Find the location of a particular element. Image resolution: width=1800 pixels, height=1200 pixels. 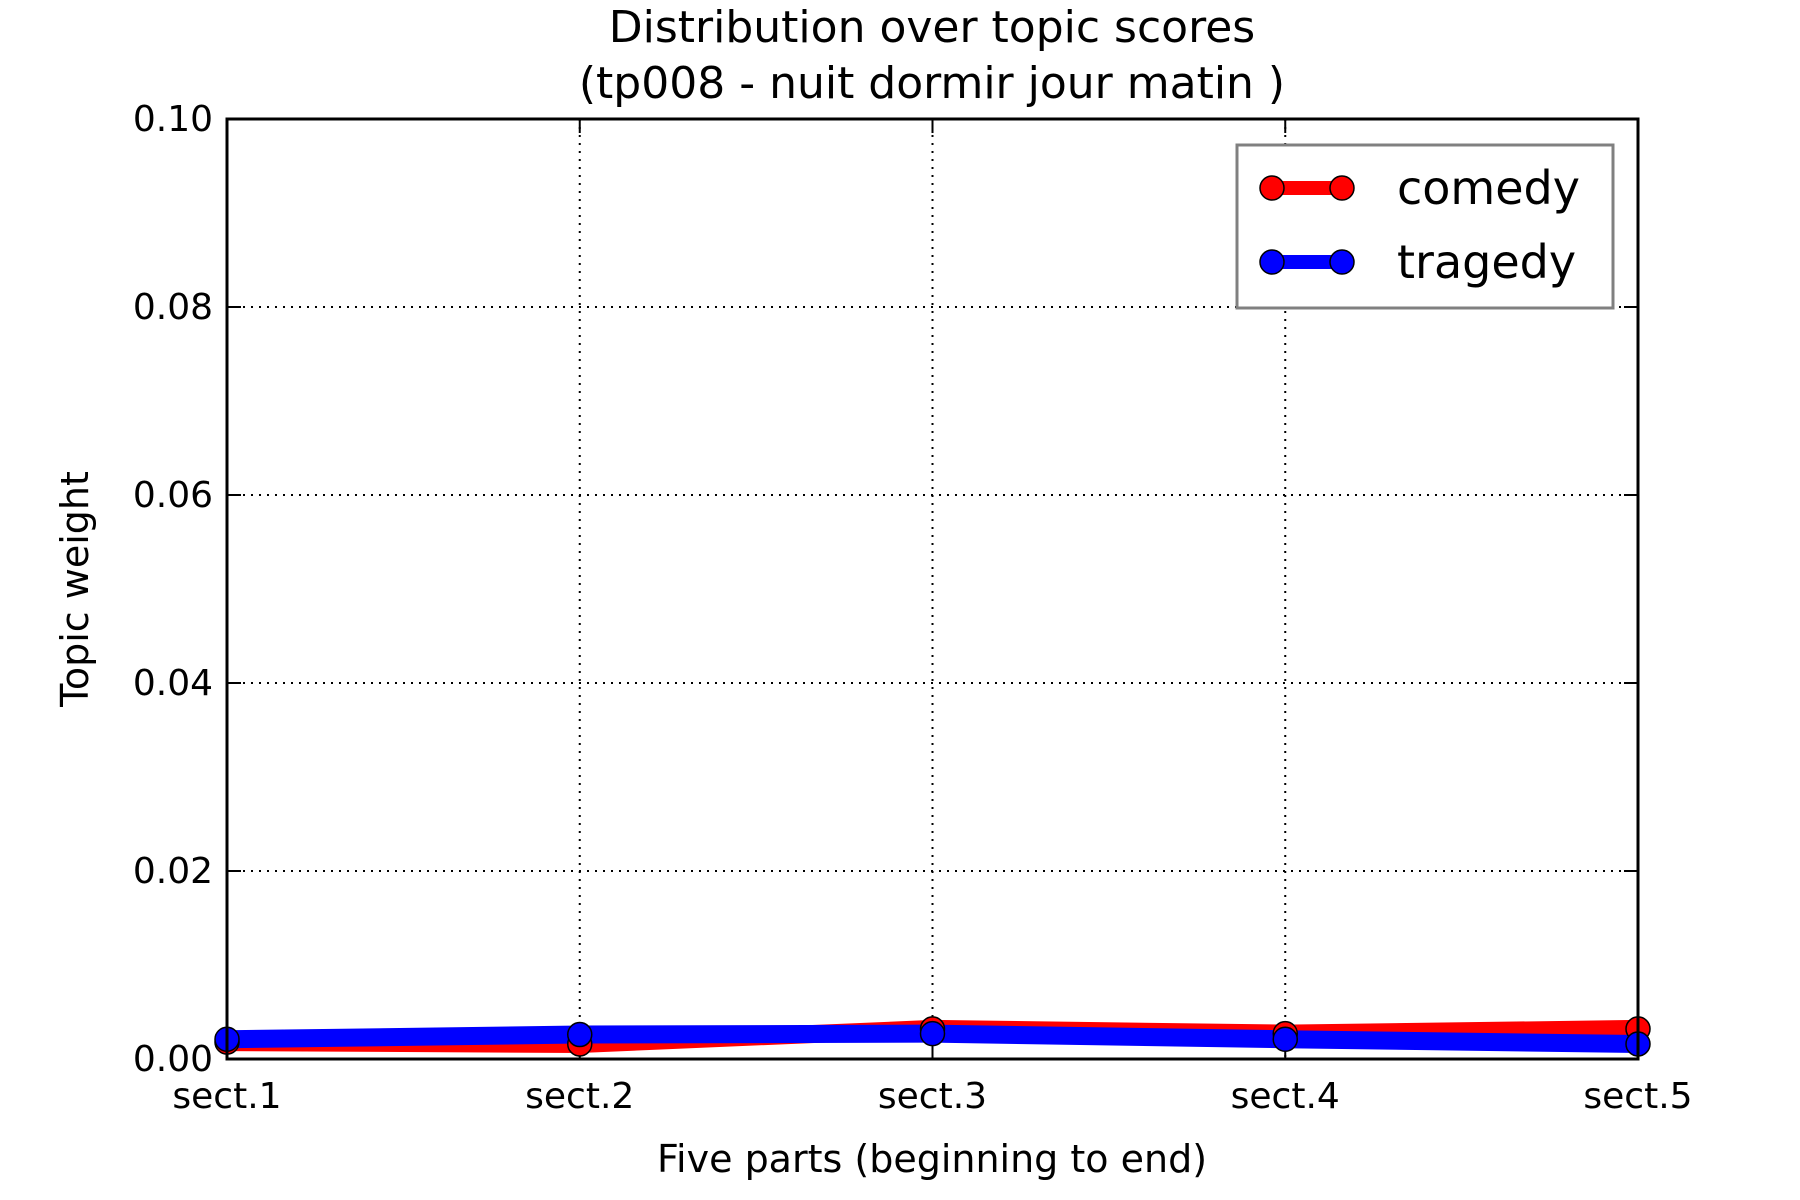

legend: comedy tragedy is located at coordinates (1425, 226).